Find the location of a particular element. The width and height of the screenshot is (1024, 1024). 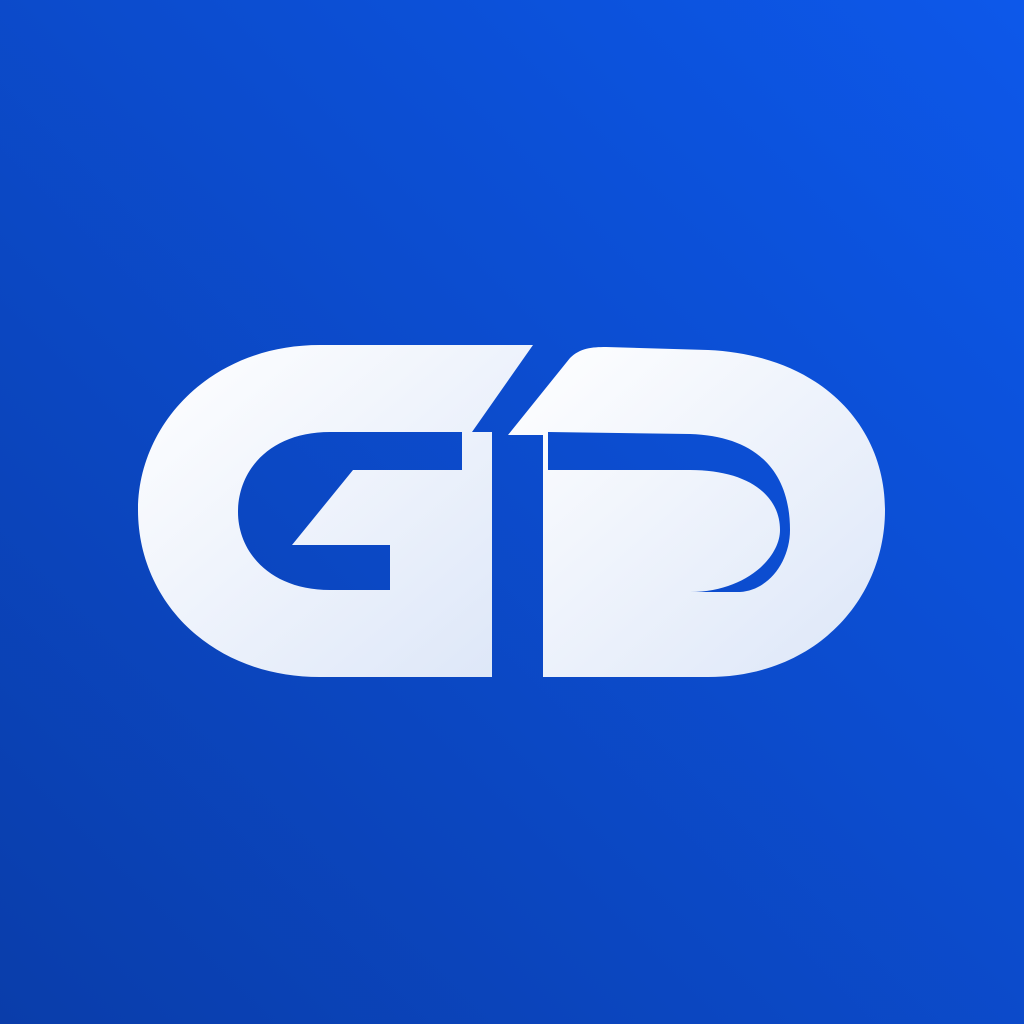

logo-letter-g-shape is located at coordinates (335, 511).